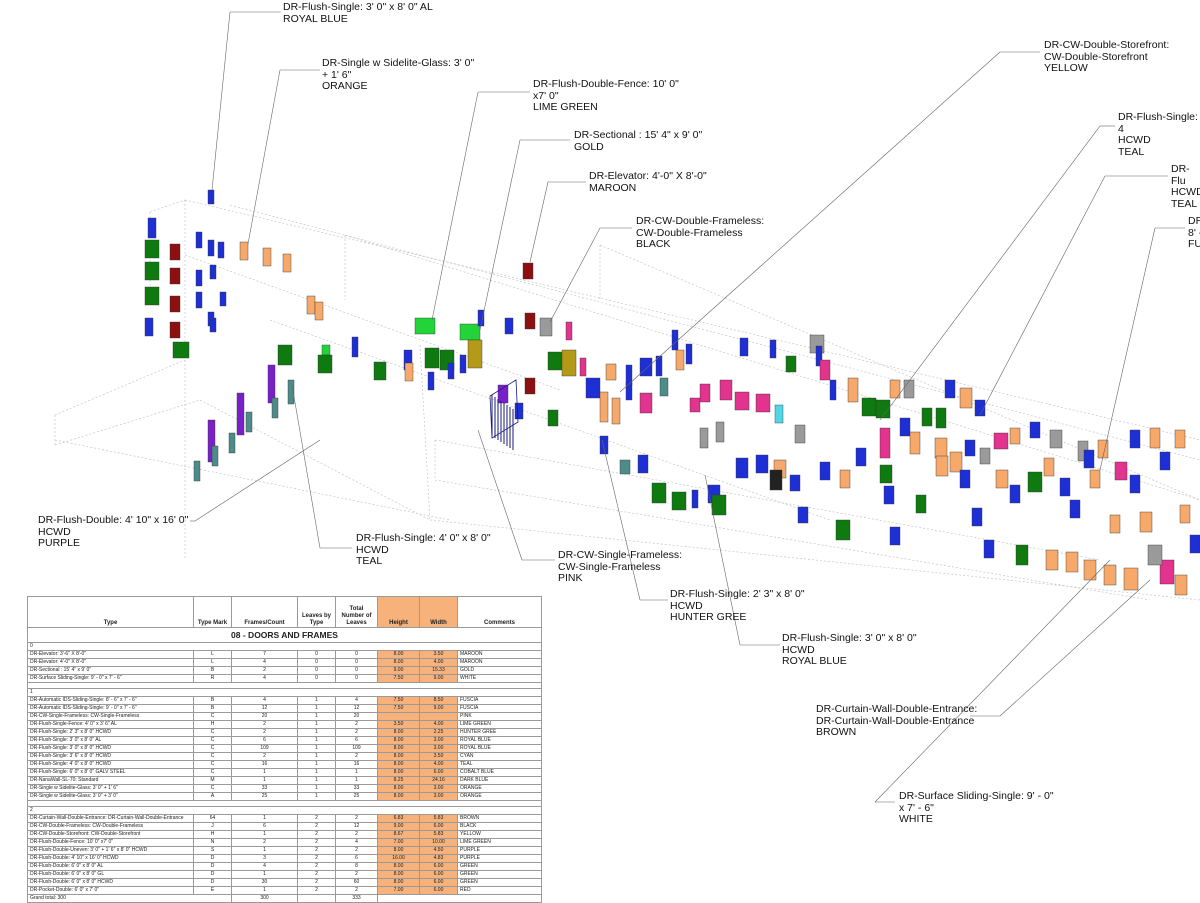 The width and height of the screenshot is (1200, 903). I want to click on leaves-by-type-cell: 0, so click(316, 670).